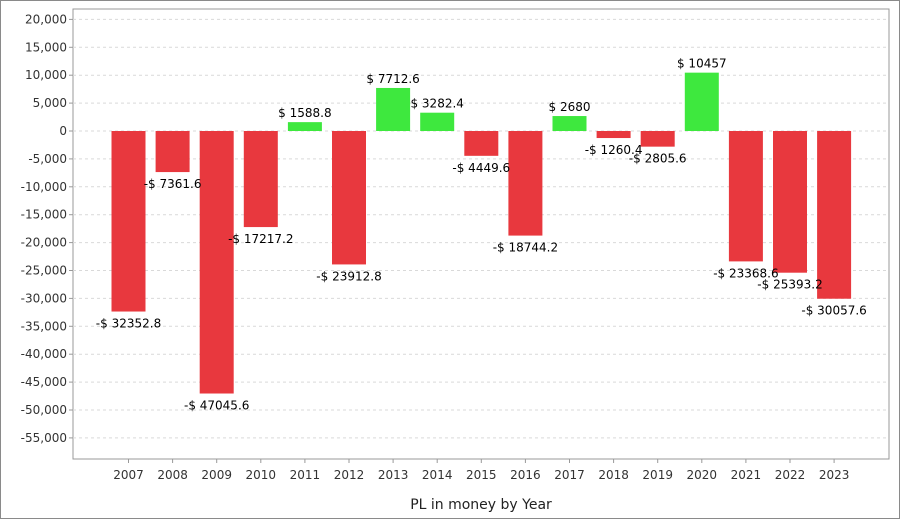 This screenshot has width=900, height=519. I want to click on bar-2015, so click(481, 143).